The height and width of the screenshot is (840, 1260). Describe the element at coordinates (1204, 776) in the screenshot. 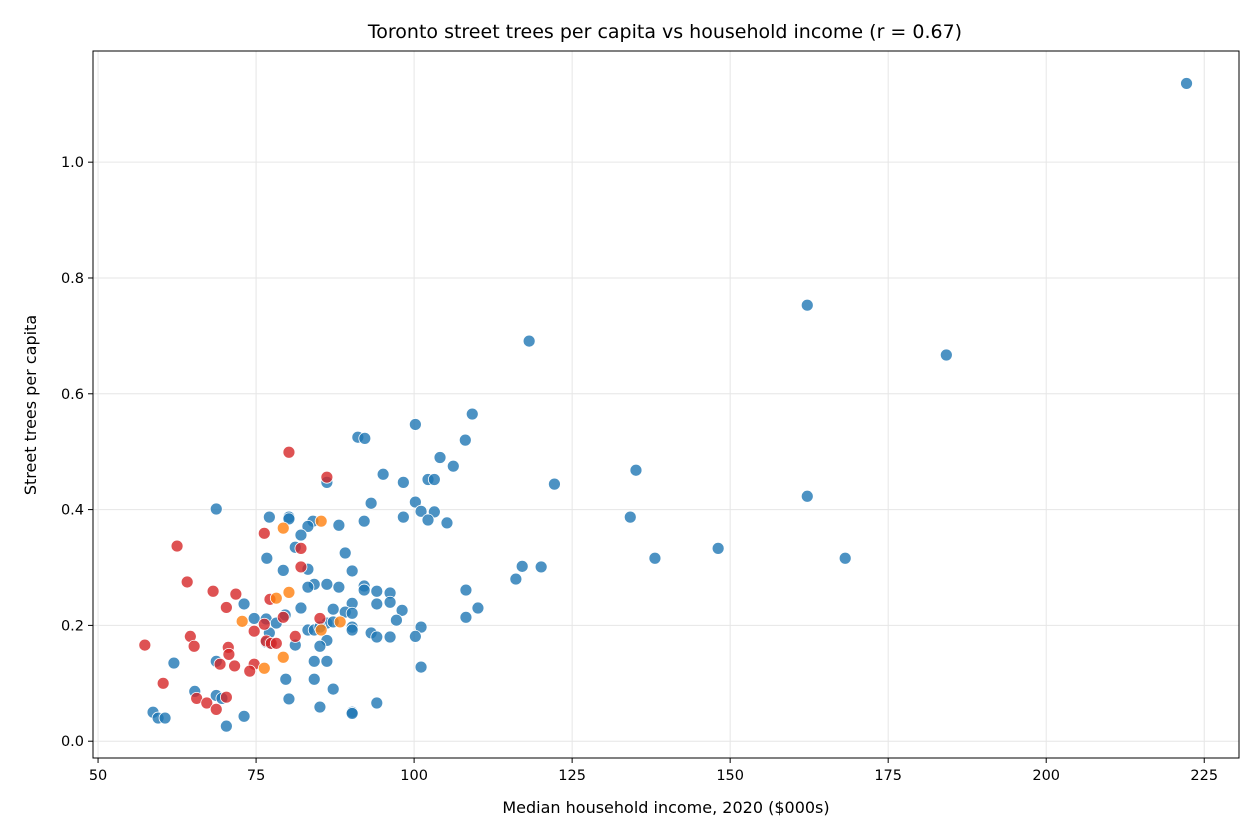

I see `x-tick-label: 225` at that location.